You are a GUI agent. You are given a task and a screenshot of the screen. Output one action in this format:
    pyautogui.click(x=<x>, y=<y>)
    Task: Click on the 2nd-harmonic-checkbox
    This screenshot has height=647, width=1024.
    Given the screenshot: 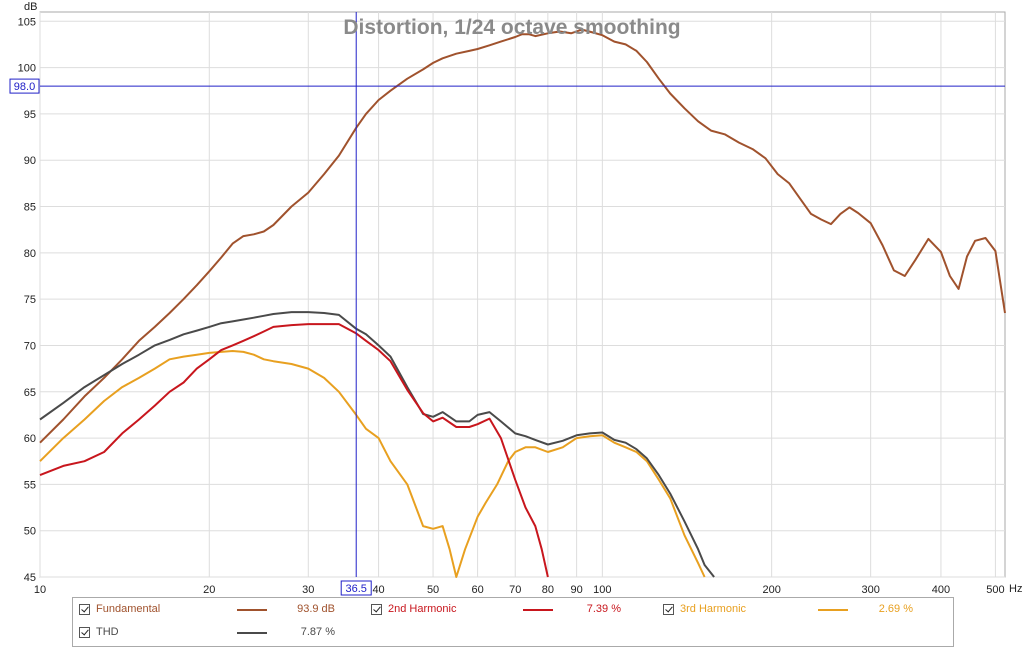 What is the action you would take?
    pyautogui.click(x=376, y=609)
    